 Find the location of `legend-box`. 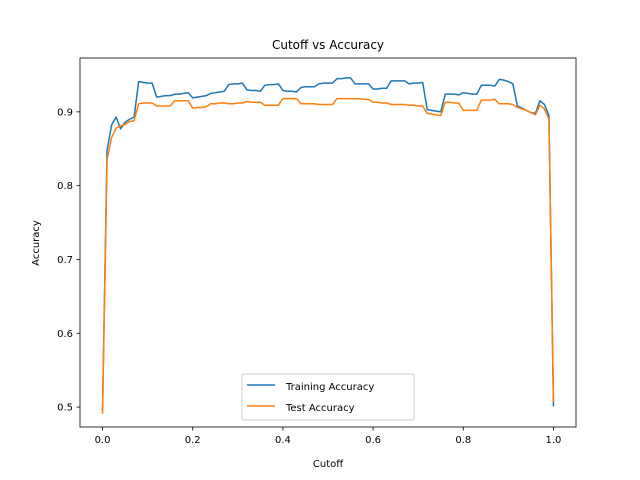

legend-box is located at coordinates (328, 397).